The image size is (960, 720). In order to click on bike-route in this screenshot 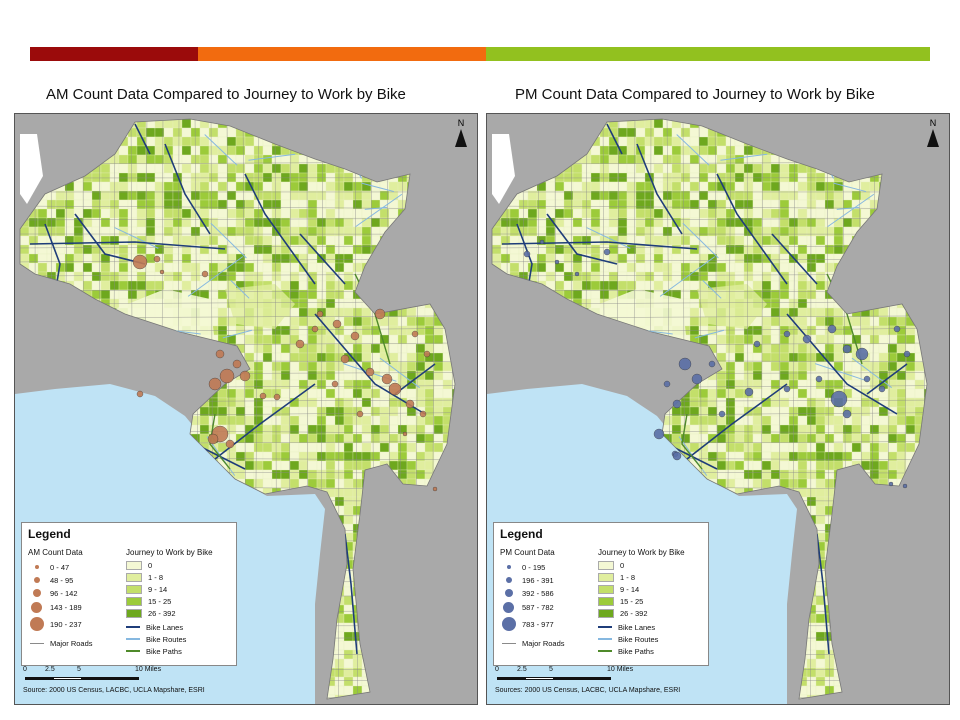, I will do `click(378, 187)`.